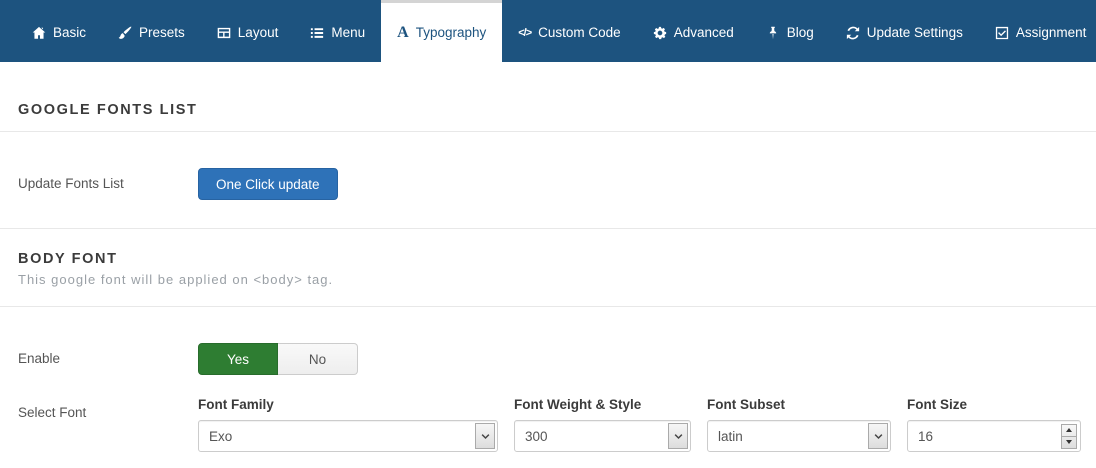 The width and height of the screenshot is (1096, 468). Describe the element at coordinates (258, 32) in the screenshot. I see `tab-label: Layout` at that location.